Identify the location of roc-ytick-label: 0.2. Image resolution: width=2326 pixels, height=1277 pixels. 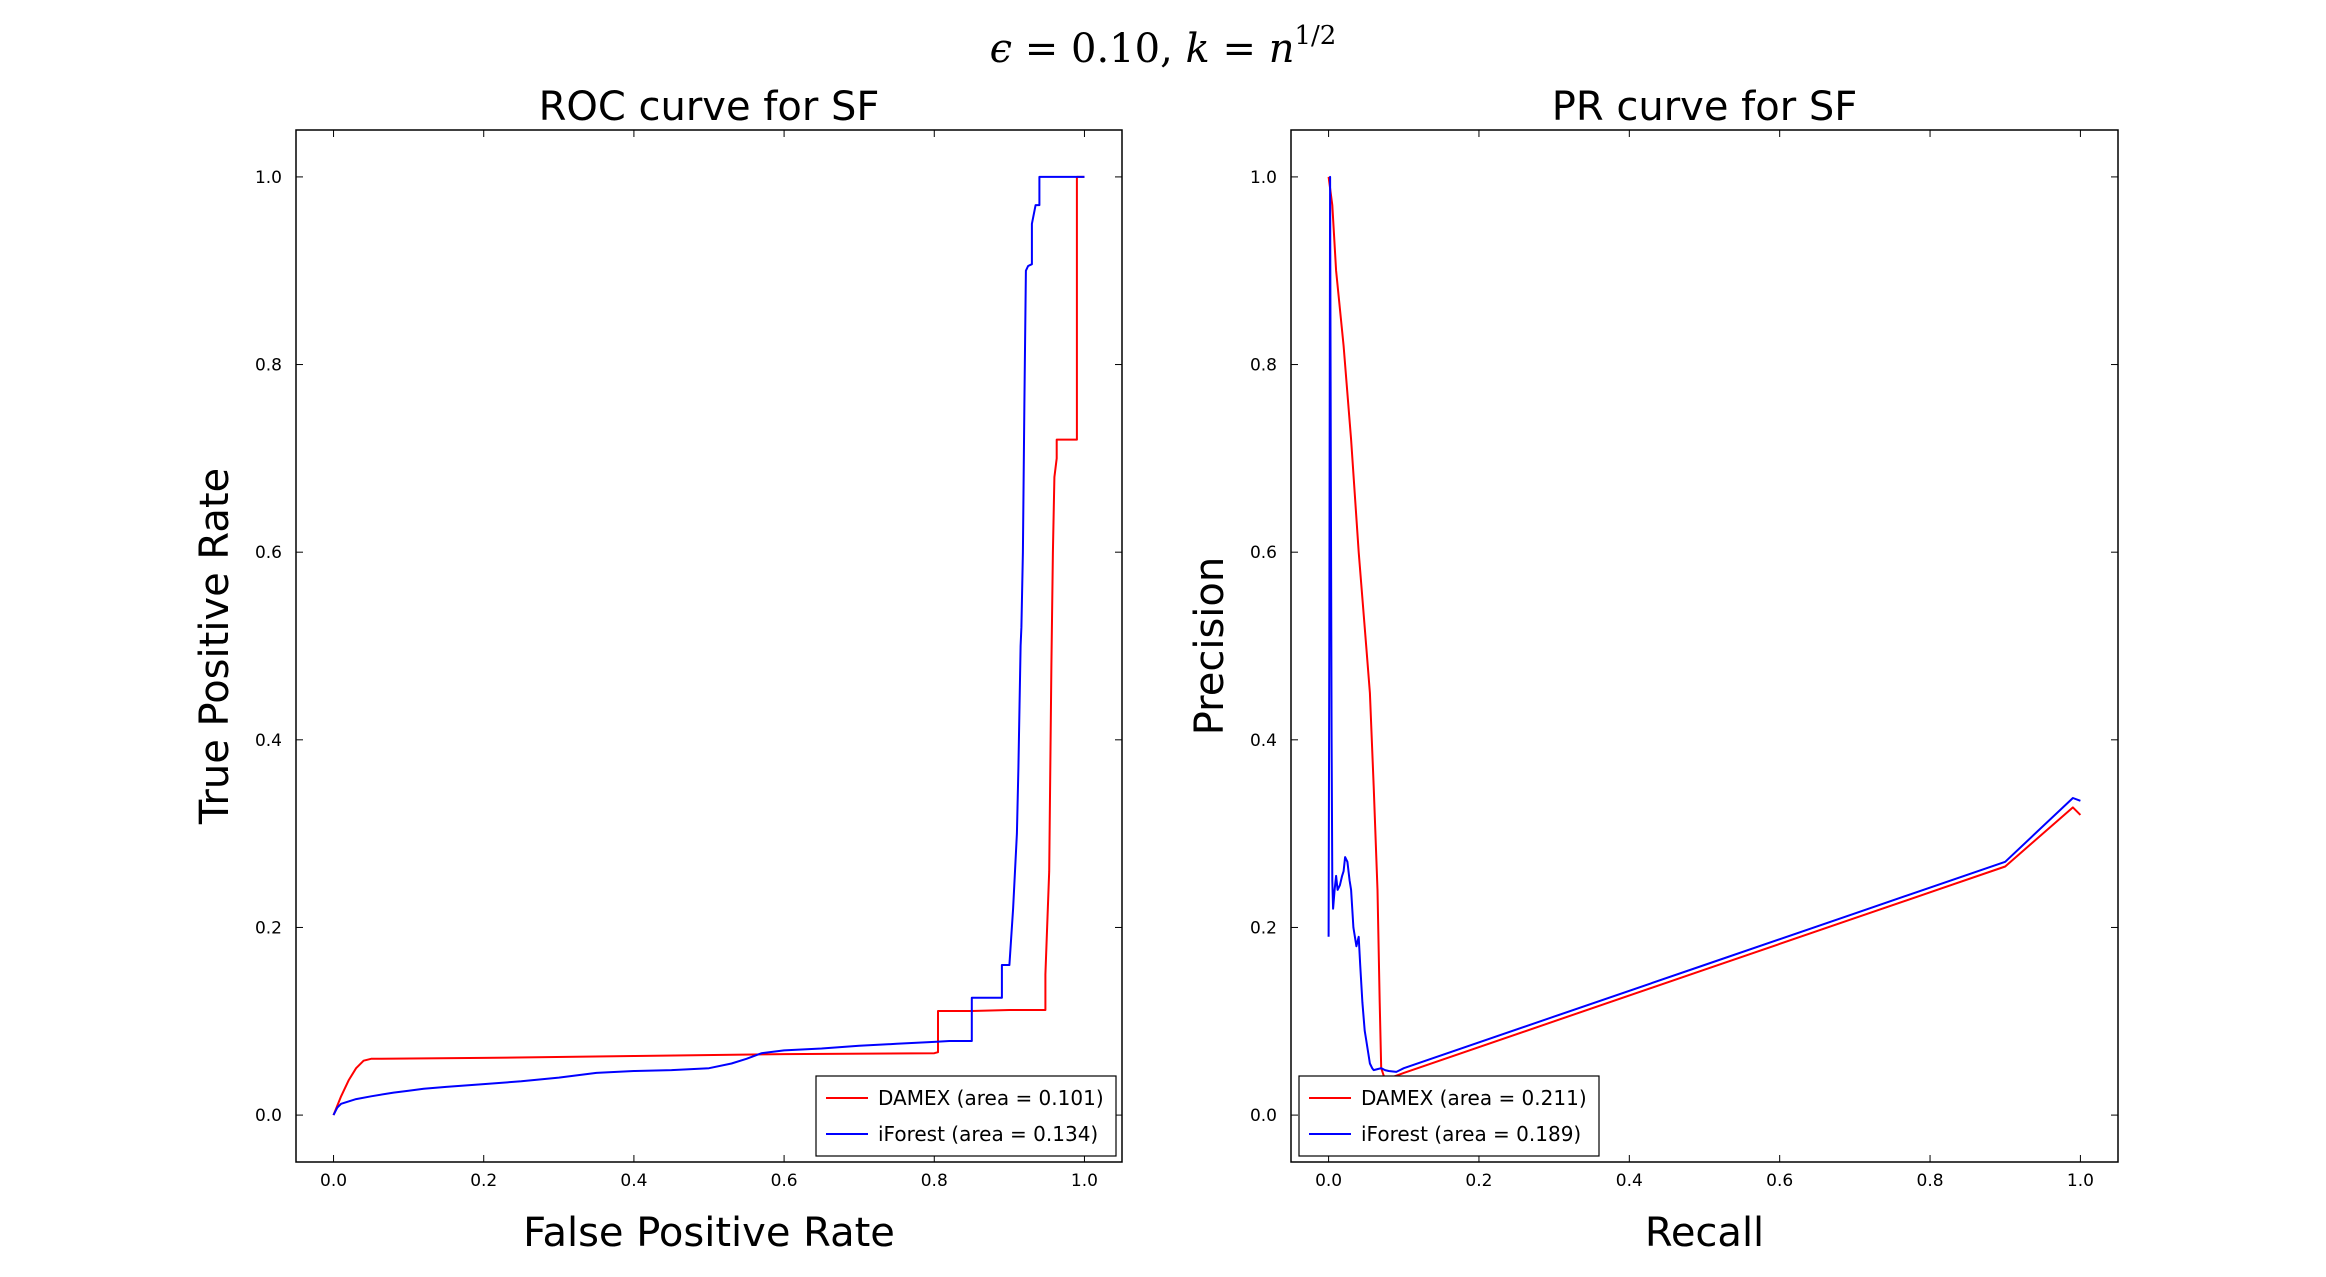
(268, 928).